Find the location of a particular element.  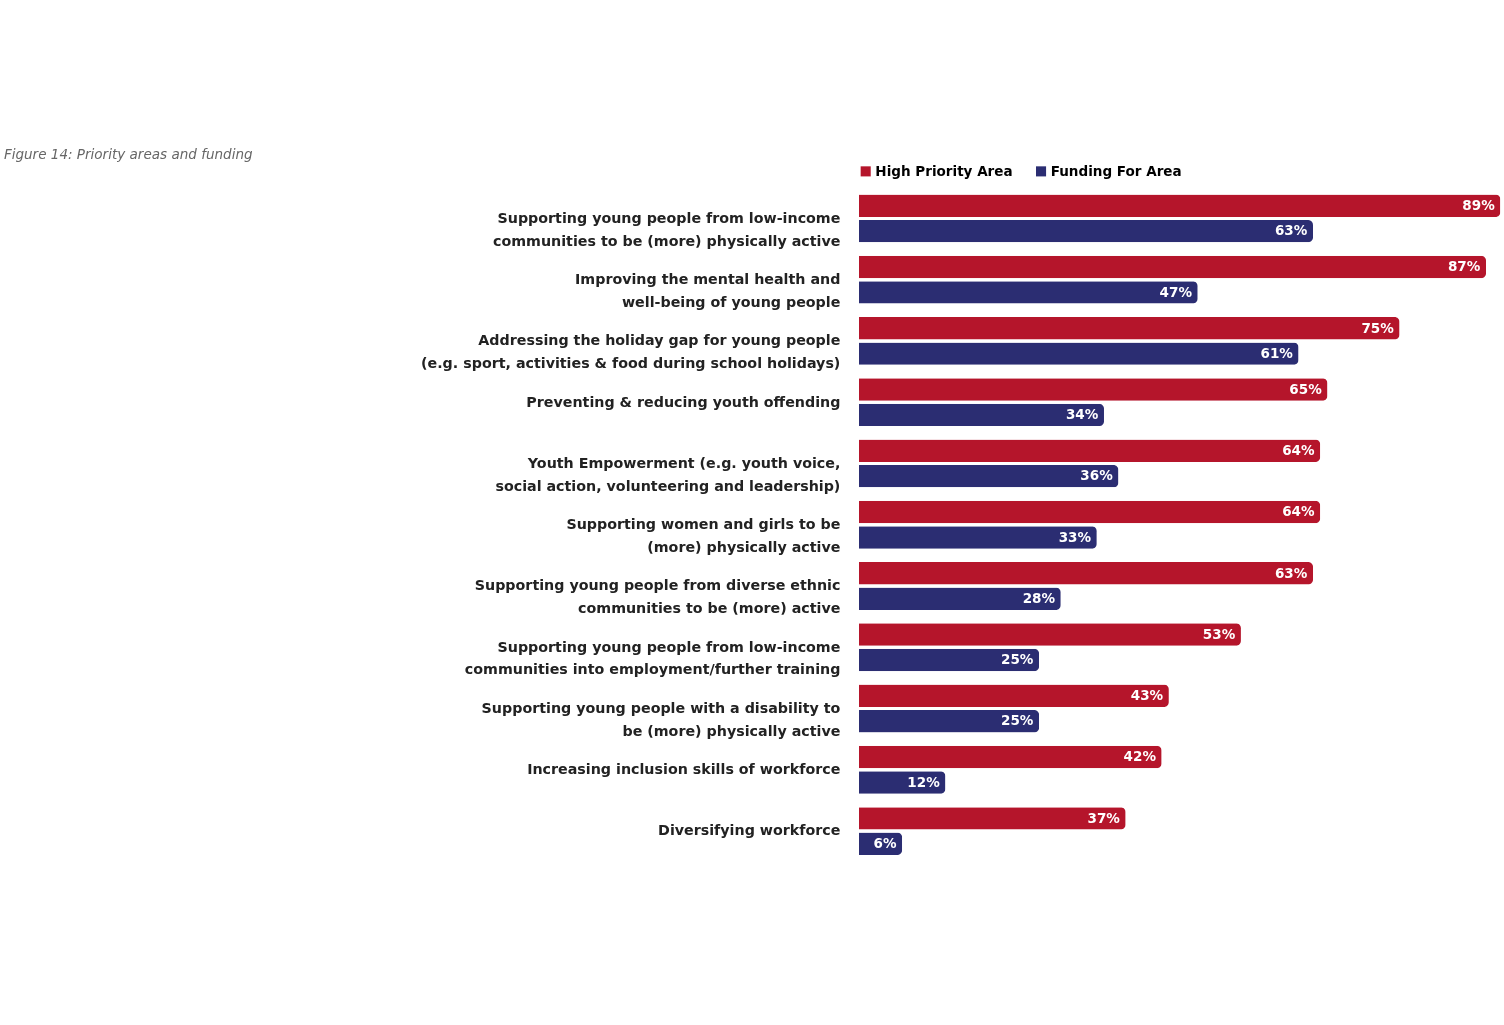

data-label: 12% is located at coordinates (924, 781).